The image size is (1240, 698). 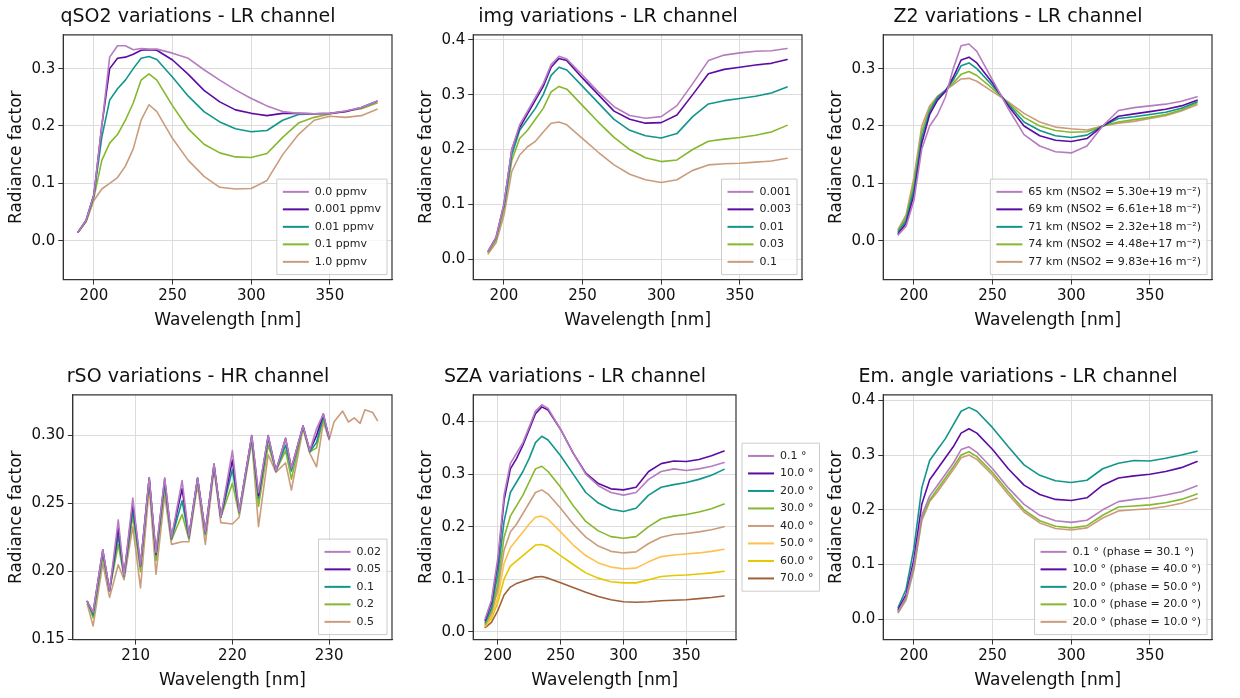 I want to click on legend-label: 77 km (NSO2 = 9.83e+16 m⁻²), so click(x=1114, y=261).